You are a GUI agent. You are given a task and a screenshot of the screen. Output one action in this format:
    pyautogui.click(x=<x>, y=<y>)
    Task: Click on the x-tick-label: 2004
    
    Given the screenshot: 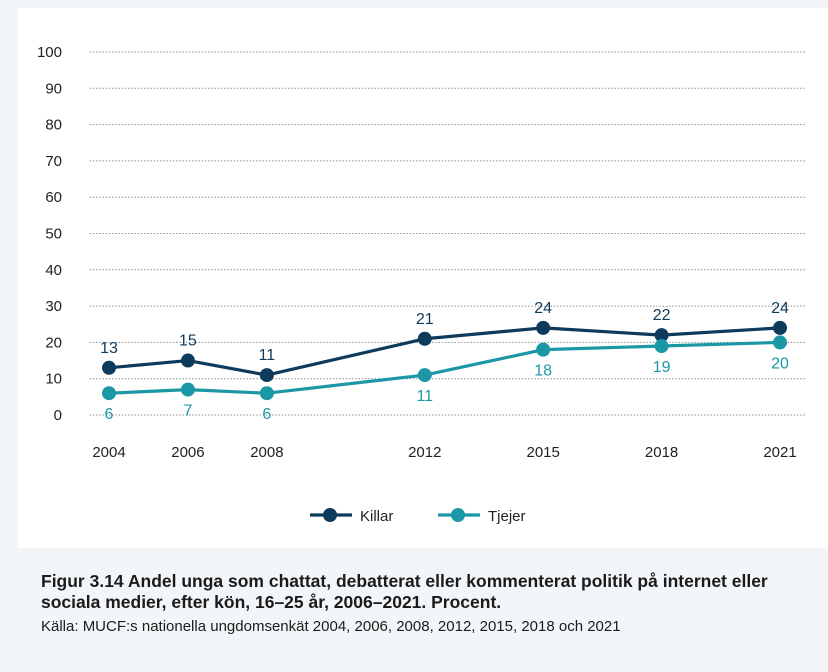 What is the action you would take?
    pyautogui.click(x=108, y=452)
    